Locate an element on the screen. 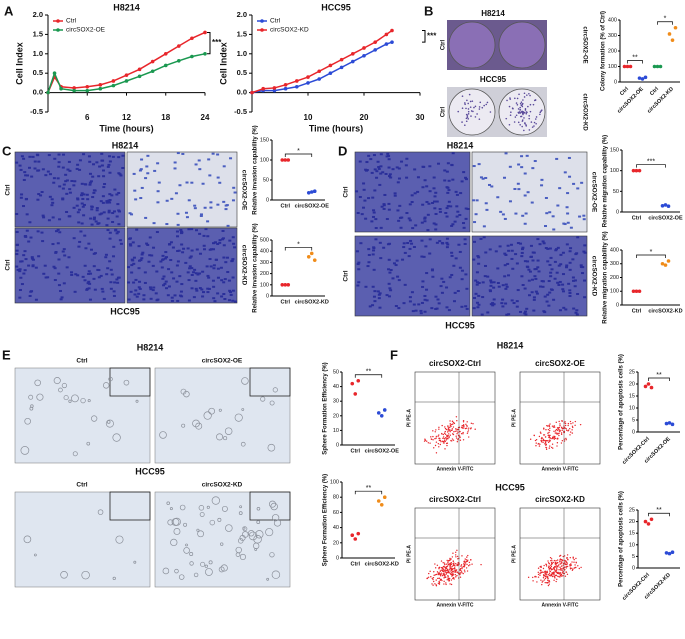 This screenshot has width=685, height=639. x-tick-label: circSOX2-KD is located at coordinates (665, 311).